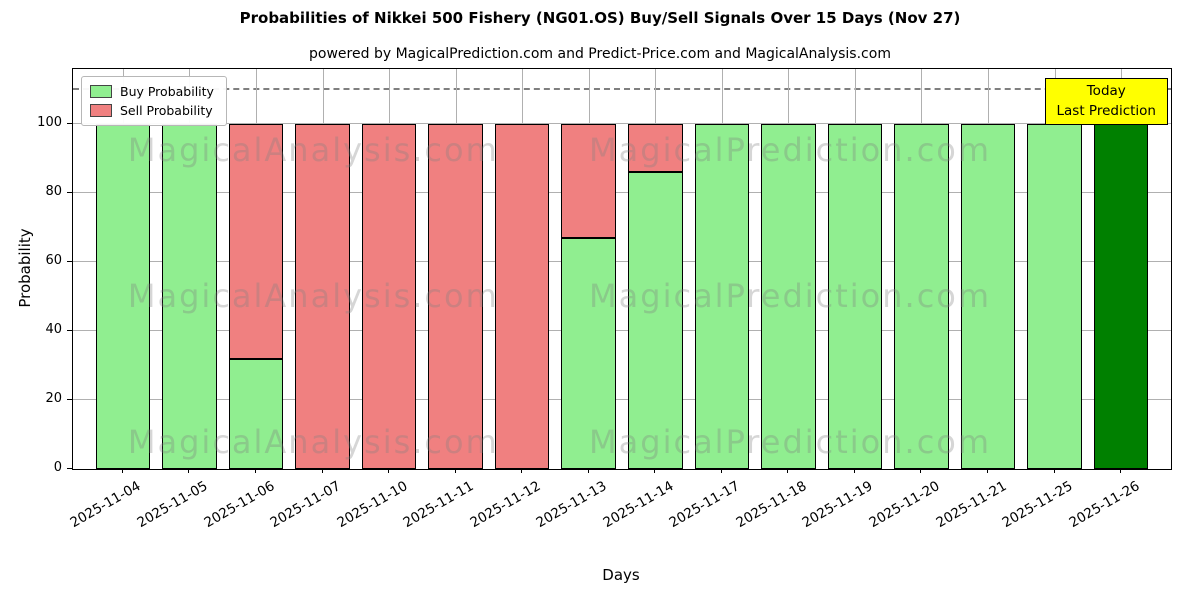 This screenshot has width=1200, height=600. I want to click on x-axis-label: Days, so click(621, 575).